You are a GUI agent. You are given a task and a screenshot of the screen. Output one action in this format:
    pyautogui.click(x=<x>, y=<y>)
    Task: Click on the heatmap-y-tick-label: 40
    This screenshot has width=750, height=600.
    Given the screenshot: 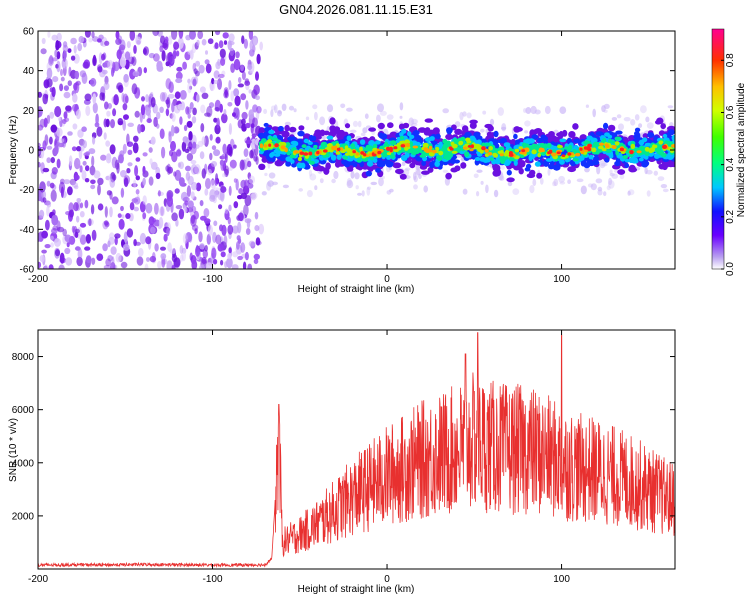 What is the action you would take?
    pyautogui.click(x=29, y=71)
    